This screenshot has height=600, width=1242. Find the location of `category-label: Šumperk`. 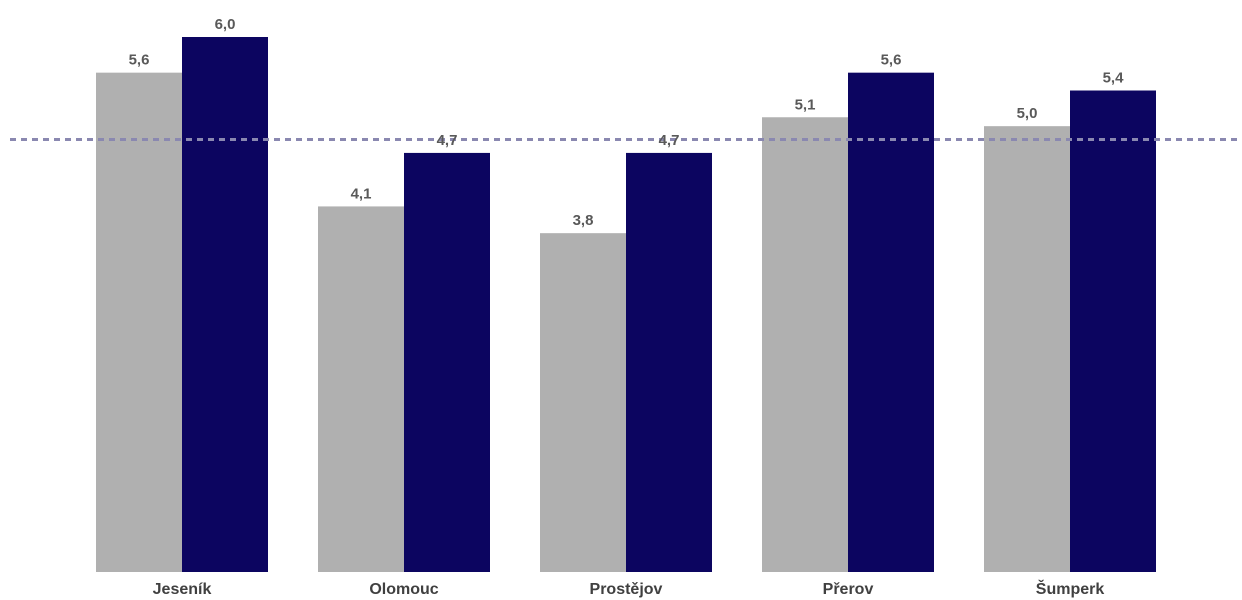

category-label: Šumperk is located at coordinates (1070, 588).